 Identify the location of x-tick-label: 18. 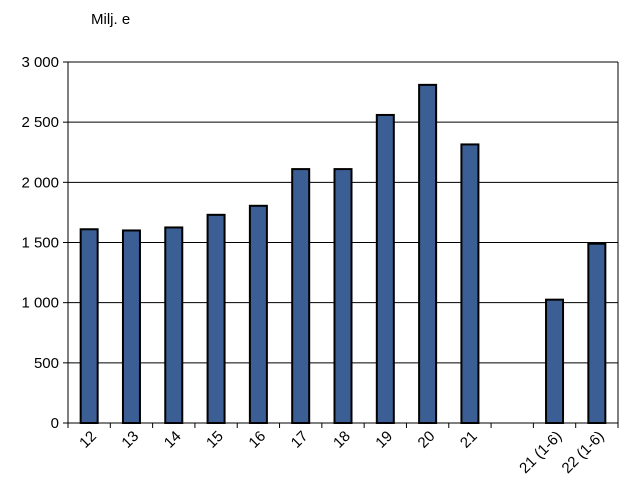
(342, 440).